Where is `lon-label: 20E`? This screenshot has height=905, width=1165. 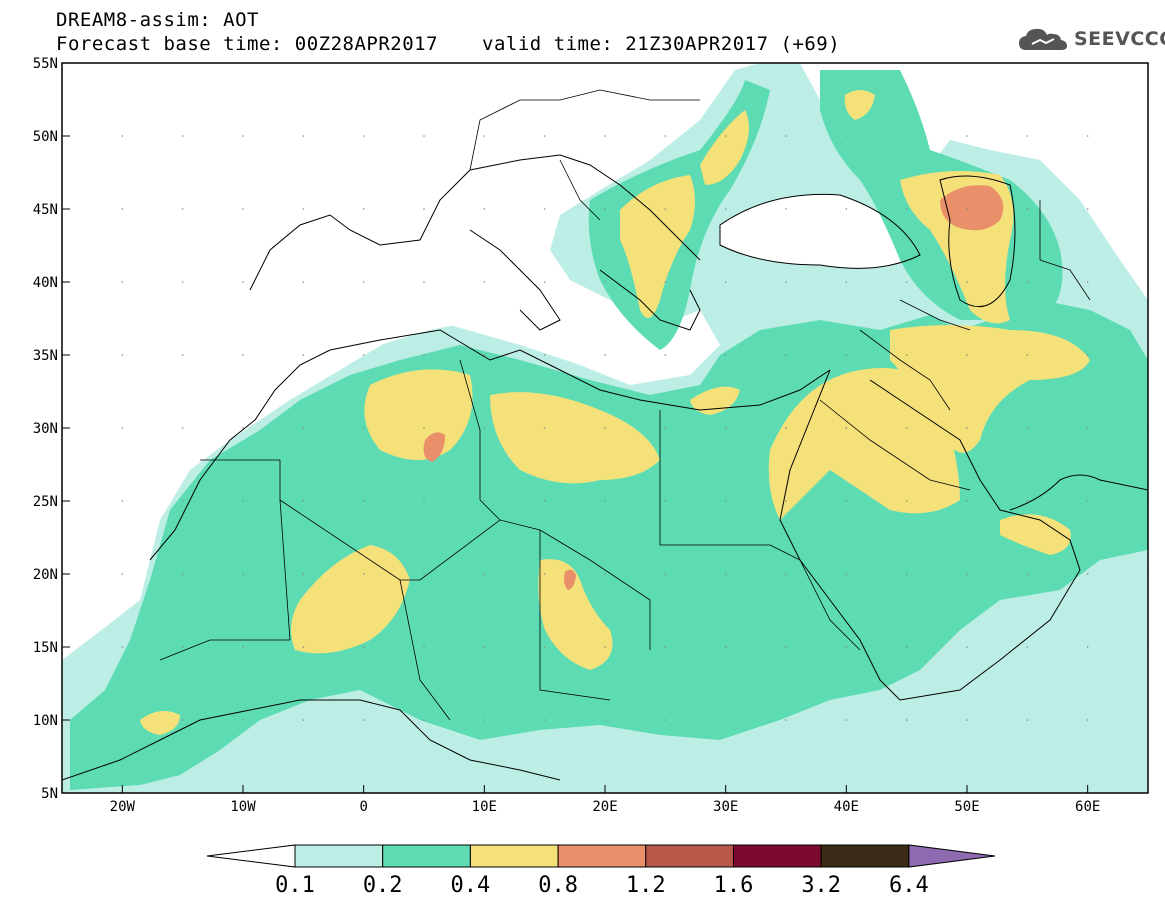 lon-label: 20E is located at coordinates (604, 807).